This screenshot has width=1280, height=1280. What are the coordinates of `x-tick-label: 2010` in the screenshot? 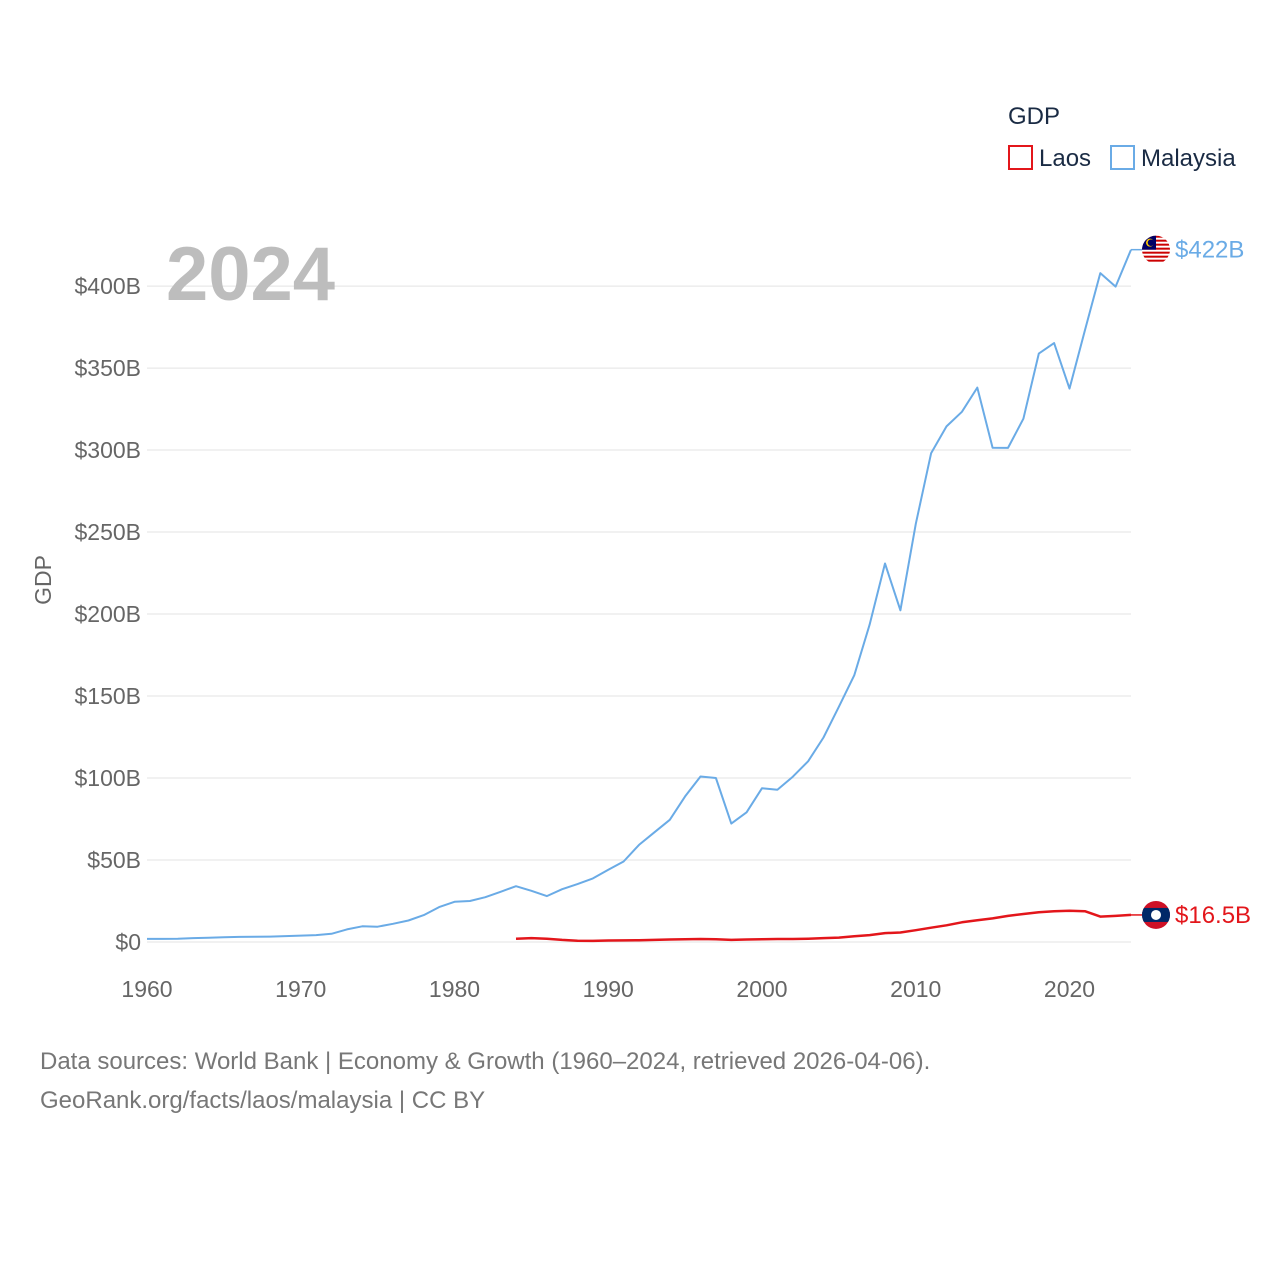 It's located at (915, 989).